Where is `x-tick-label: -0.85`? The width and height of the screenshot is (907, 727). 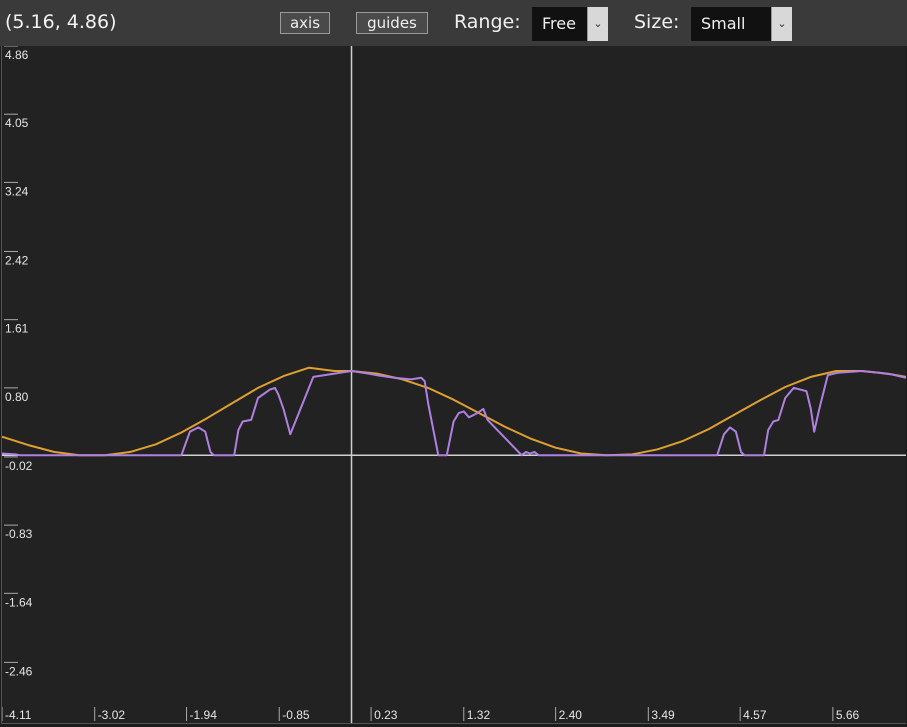 x-tick-label: -0.85 is located at coordinates (296, 715).